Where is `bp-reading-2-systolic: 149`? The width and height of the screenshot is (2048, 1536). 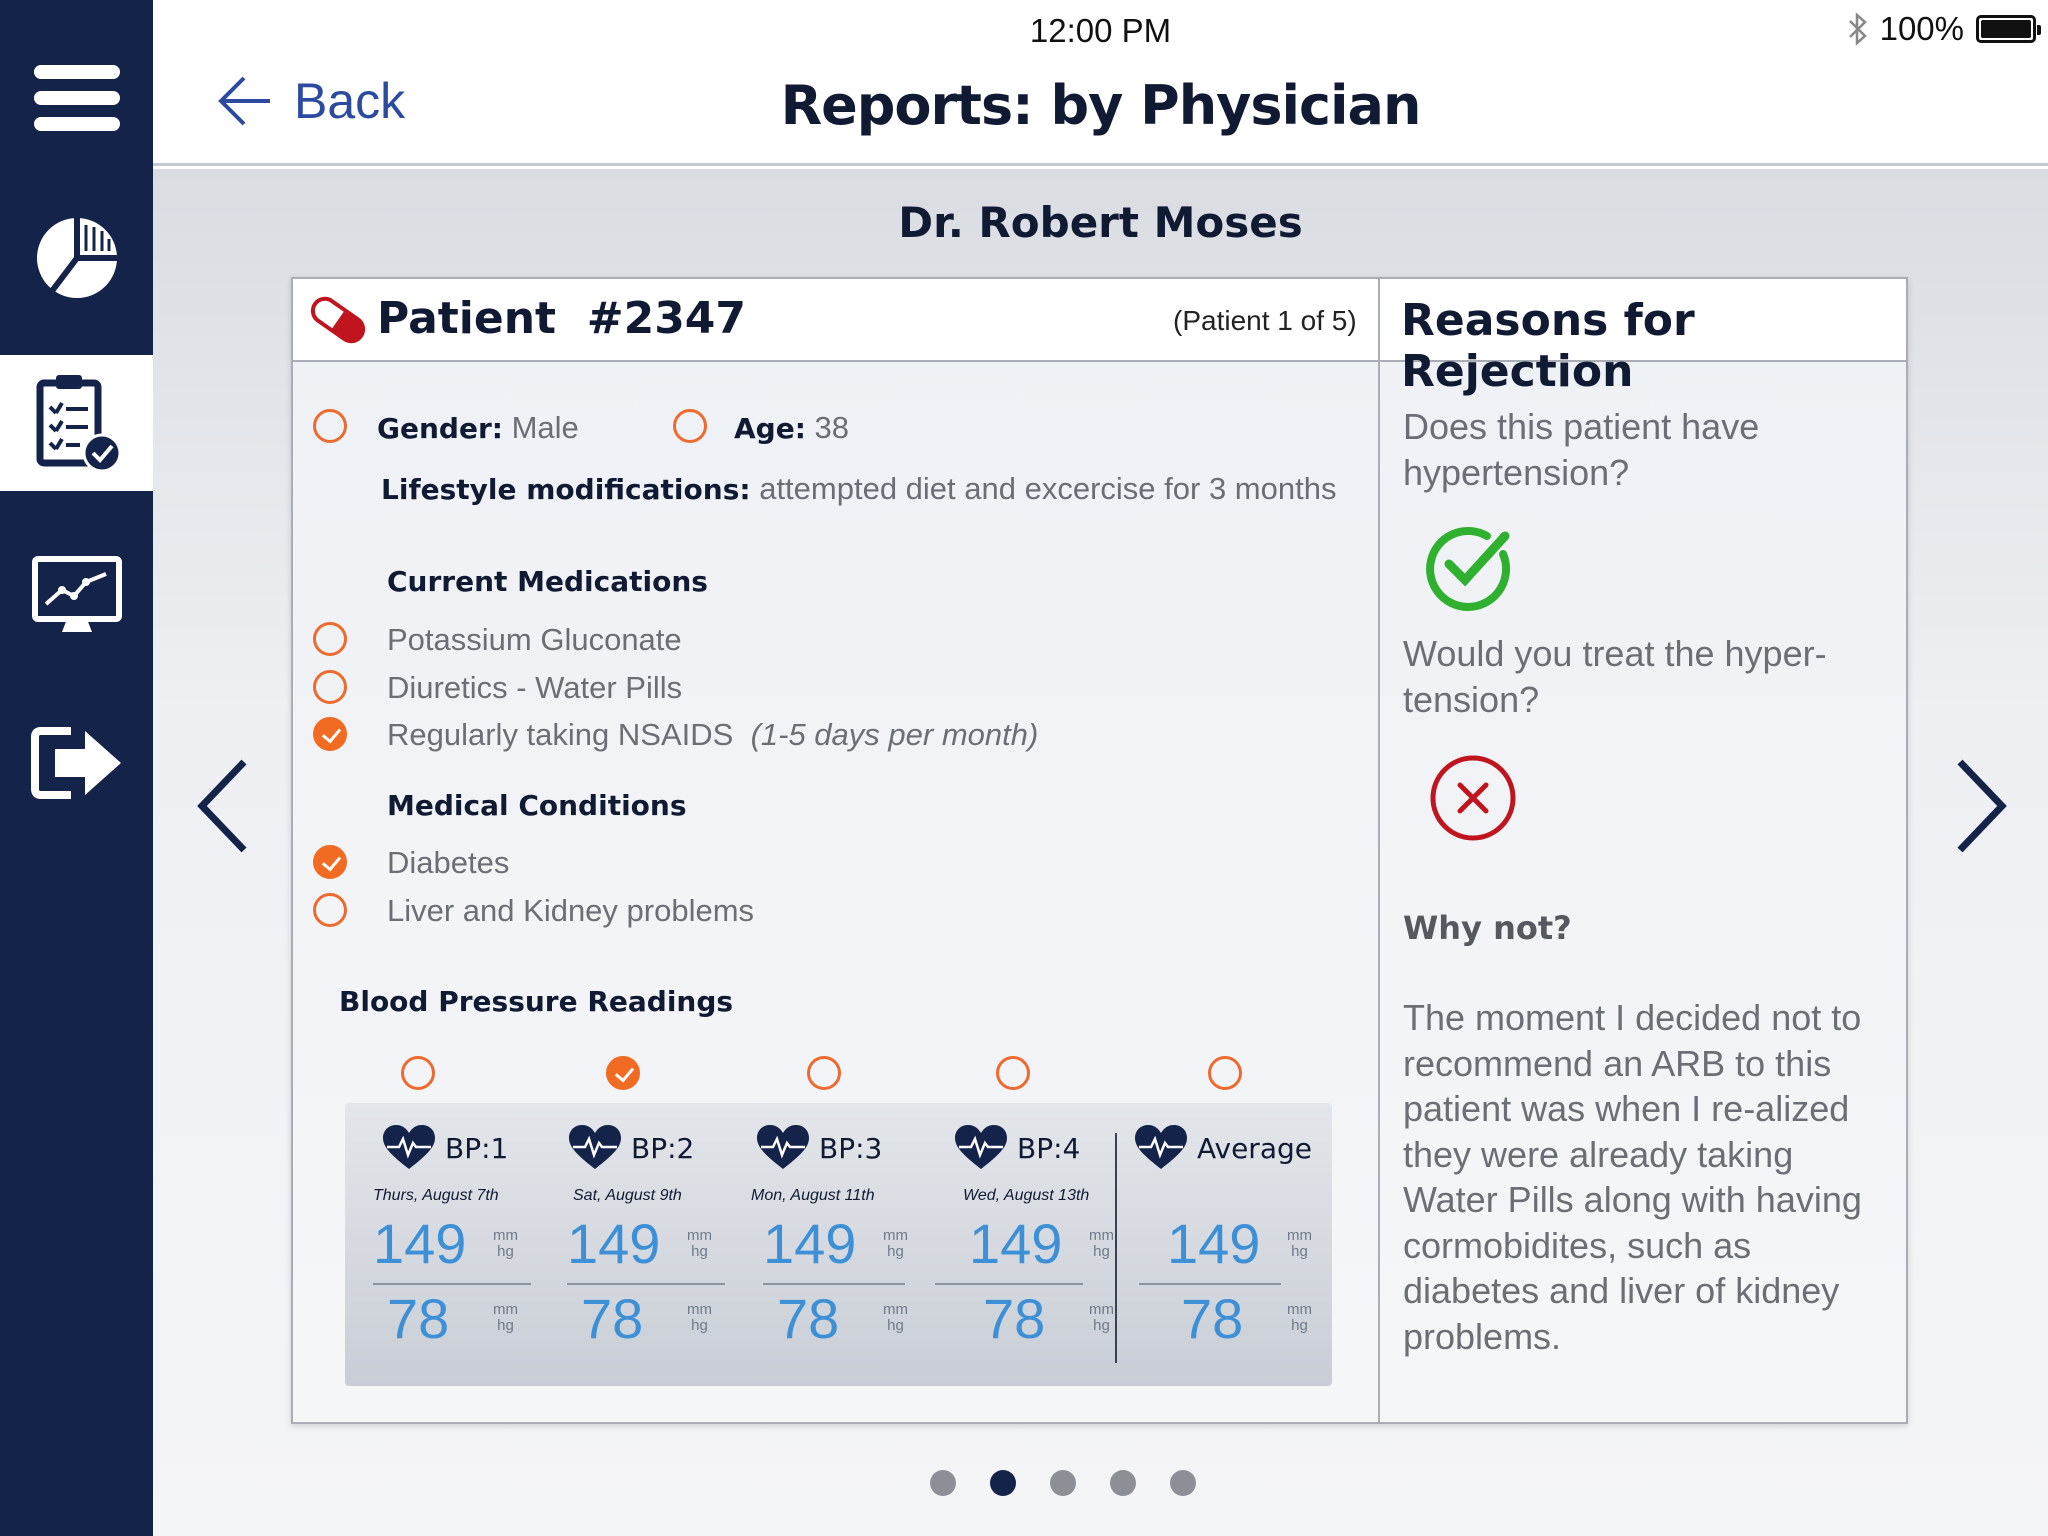
bp-reading-2-systolic: 149 is located at coordinates (614, 1243).